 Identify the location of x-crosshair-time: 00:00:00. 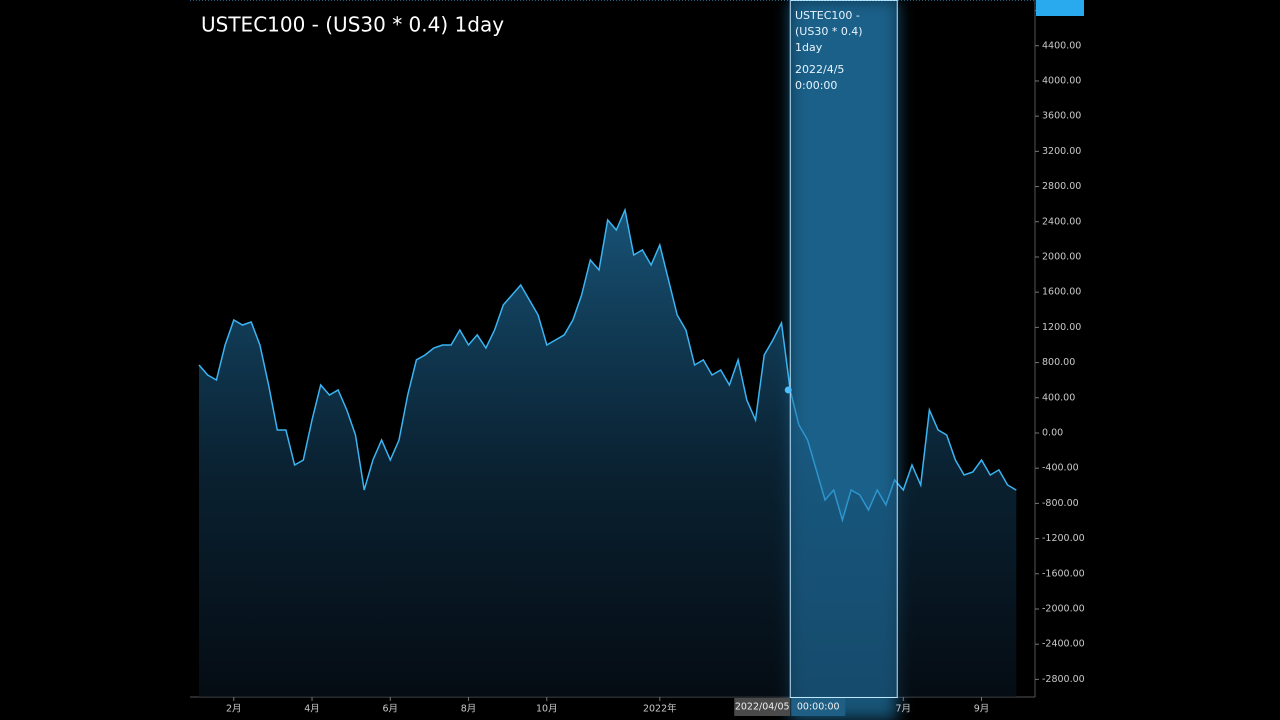
(818, 707).